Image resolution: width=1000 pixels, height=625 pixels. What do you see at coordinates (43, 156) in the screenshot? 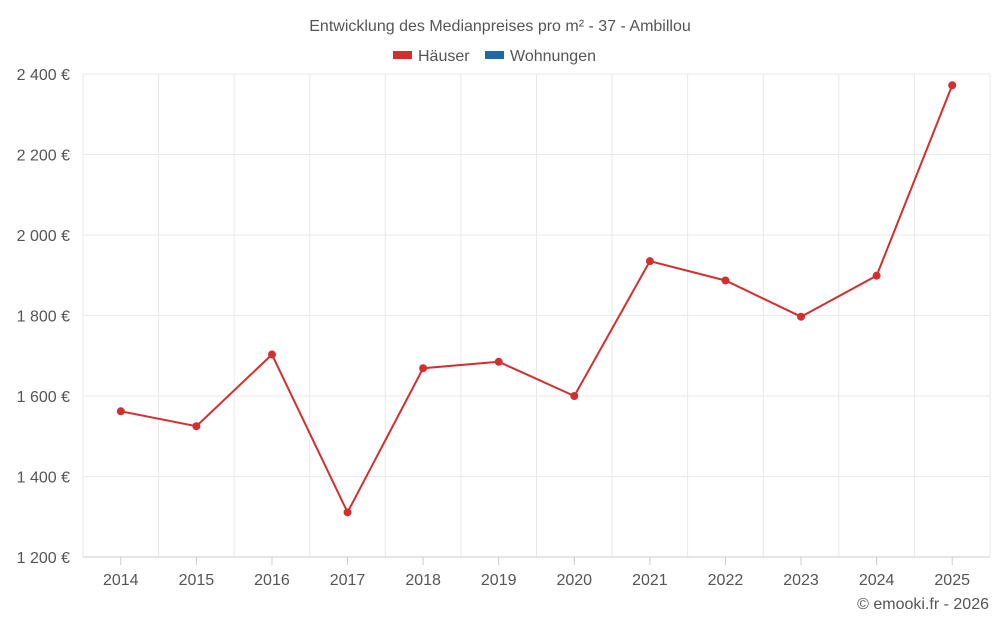
I see `y-tick-label: 2 200 €` at bounding box center [43, 156].